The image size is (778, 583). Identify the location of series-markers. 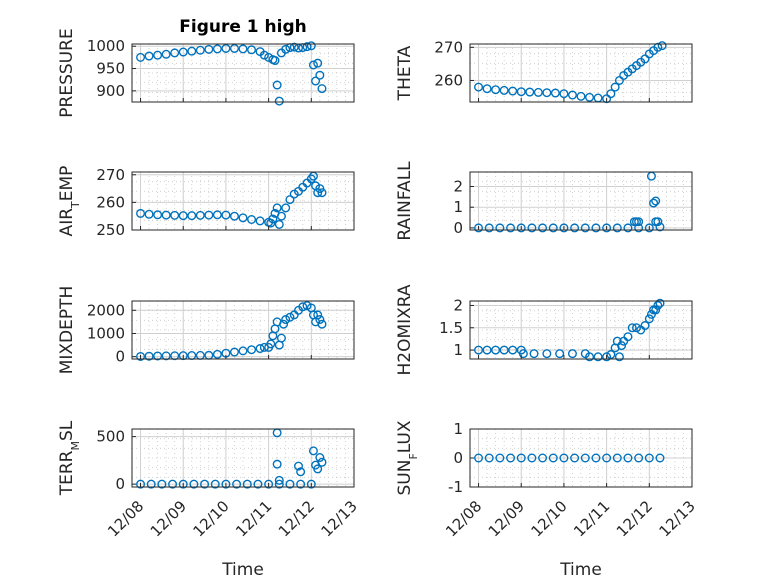
(569, 330).